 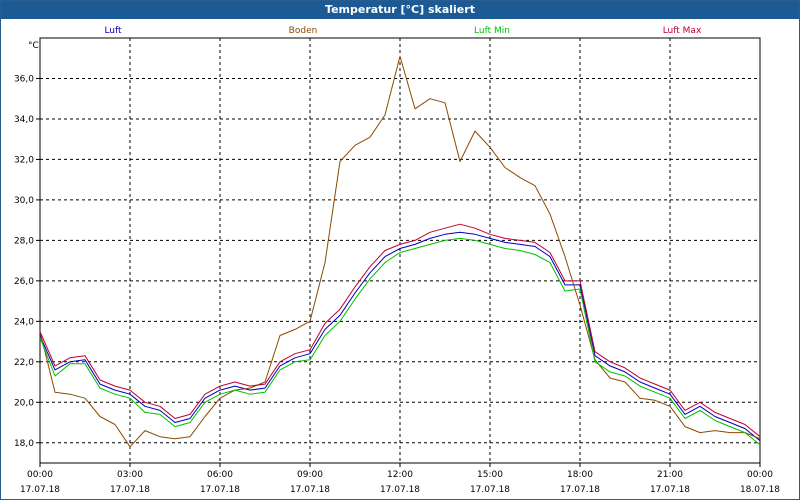 What do you see at coordinates (24, 403) in the screenshot?
I see `y-tick-label: 20,0` at bounding box center [24, 403].